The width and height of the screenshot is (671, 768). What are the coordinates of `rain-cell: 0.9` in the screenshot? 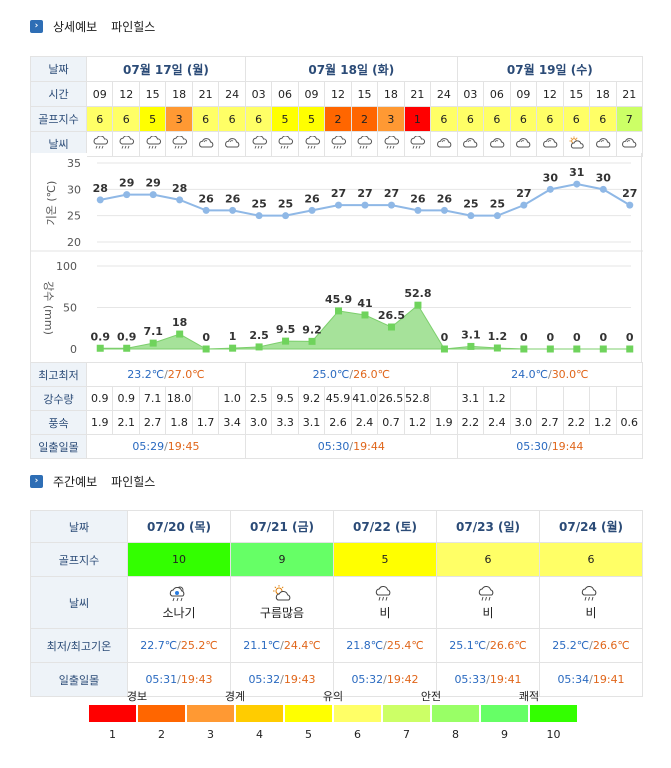 It's located at (126, 398).